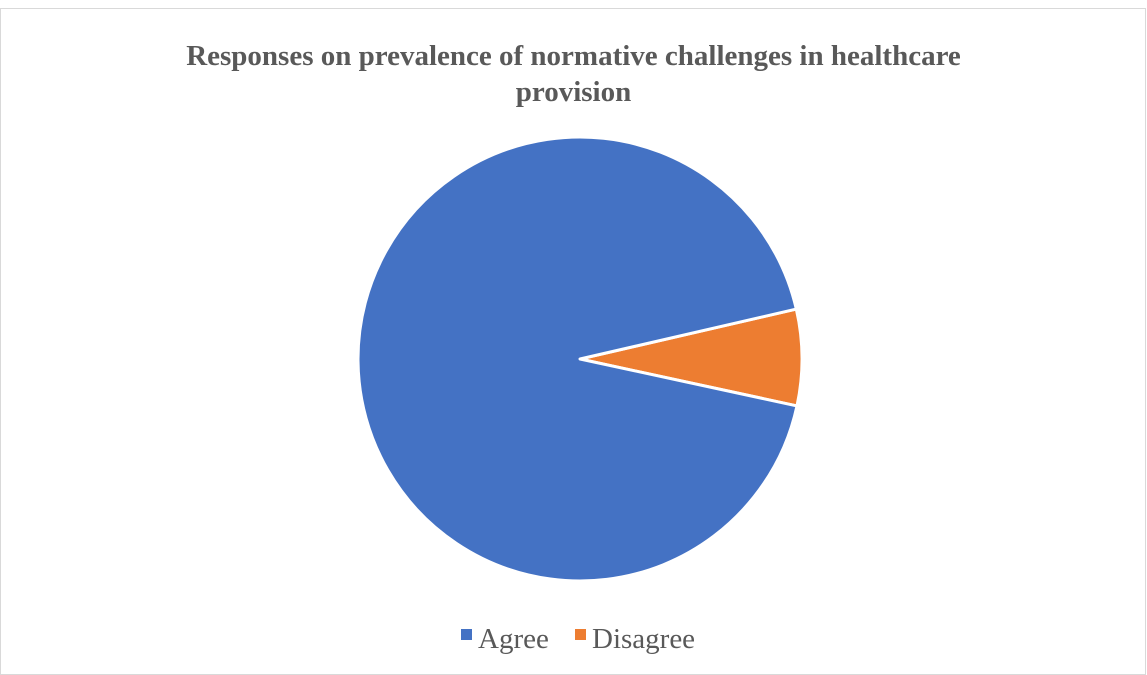 The width and height of the screenshot is (1147, 675). I want to click on legend-label-disagree: Disagree, so click(643, 639).